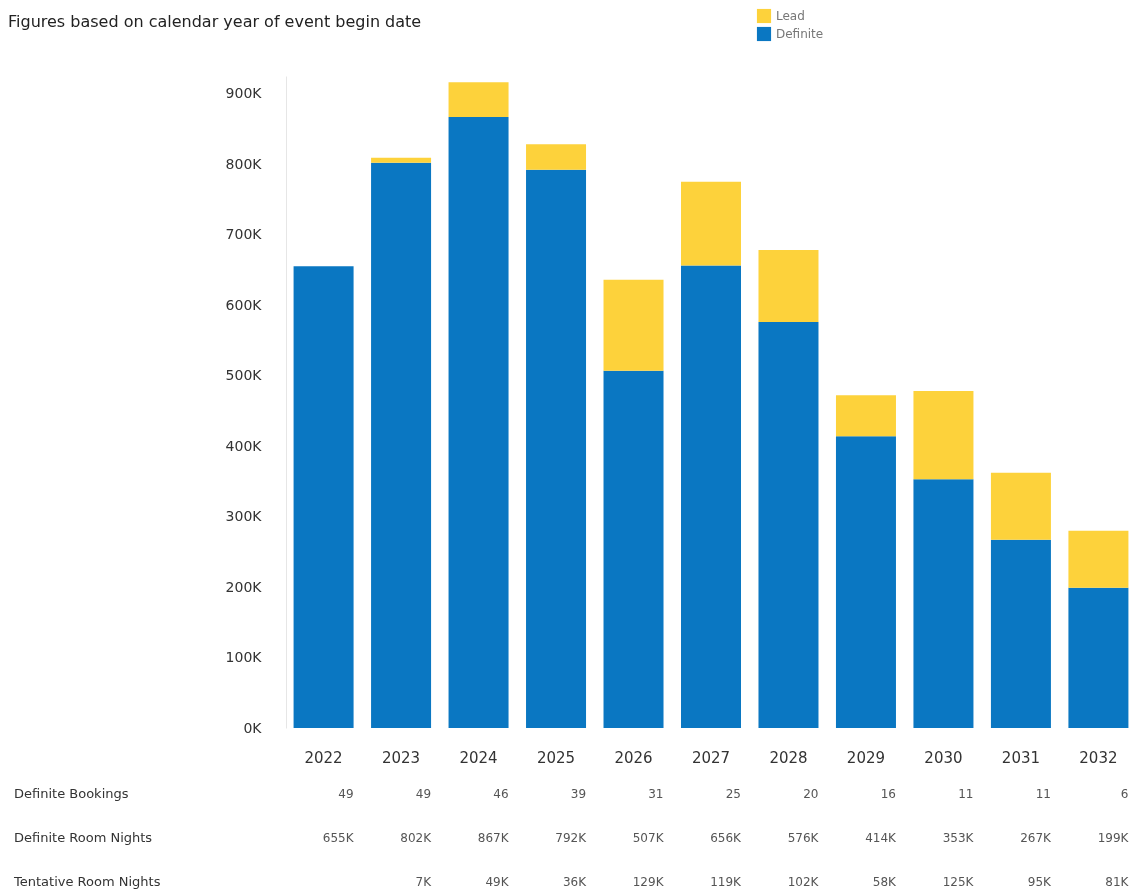 Image resolution: width=1146 pixels, height=892 pixels. I want to click on text: 25, so click(733, 794).